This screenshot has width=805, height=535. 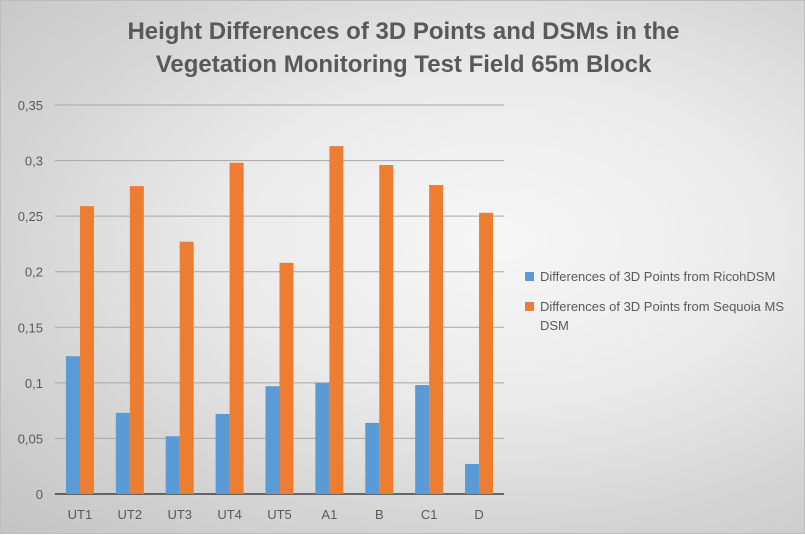 What do you see at coordinates (336, 320) in the screenshot?
I see `bar-sequoia-a1` at bounding box center [336, 320].